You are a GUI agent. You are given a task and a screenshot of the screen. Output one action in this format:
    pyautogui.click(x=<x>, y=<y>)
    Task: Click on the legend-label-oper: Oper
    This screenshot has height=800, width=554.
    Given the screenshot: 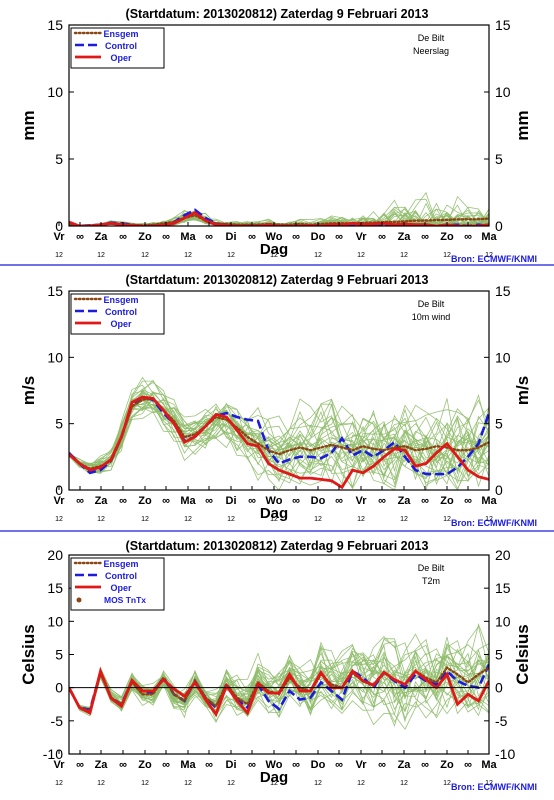 What is the action you would take?
    pyautogui.click(x=121, y=324)
    